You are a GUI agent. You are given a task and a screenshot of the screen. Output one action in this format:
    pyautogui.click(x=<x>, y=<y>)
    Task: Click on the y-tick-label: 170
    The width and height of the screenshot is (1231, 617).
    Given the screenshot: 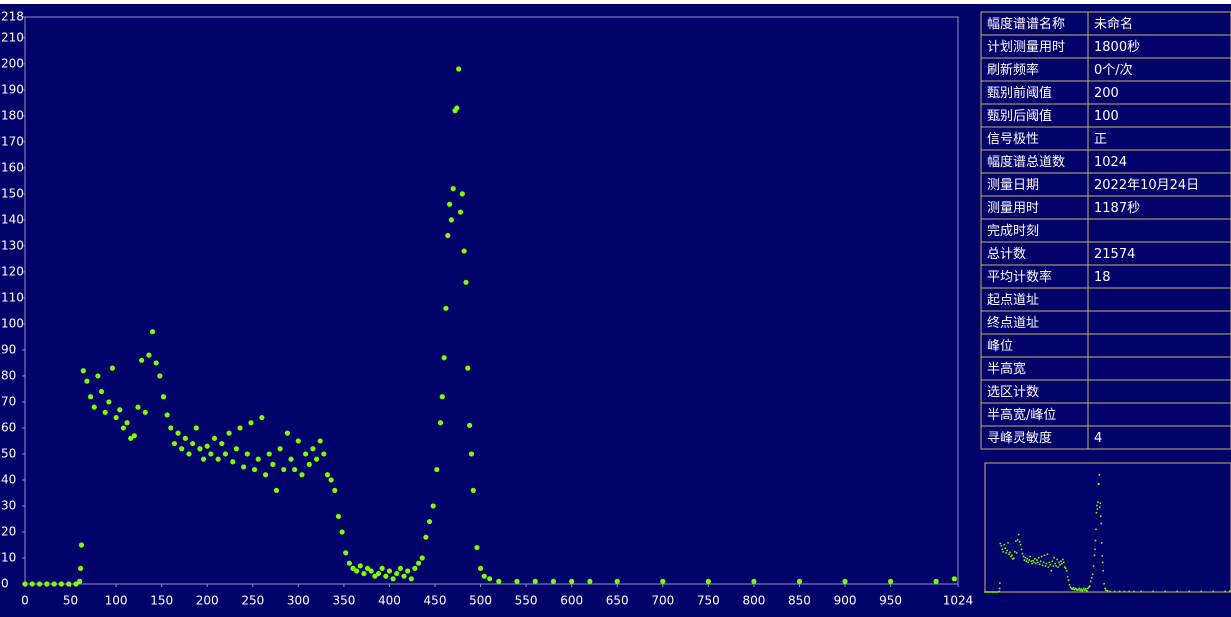 What is the action you would take?
    pyautogui.click(x=12, y=141)
    